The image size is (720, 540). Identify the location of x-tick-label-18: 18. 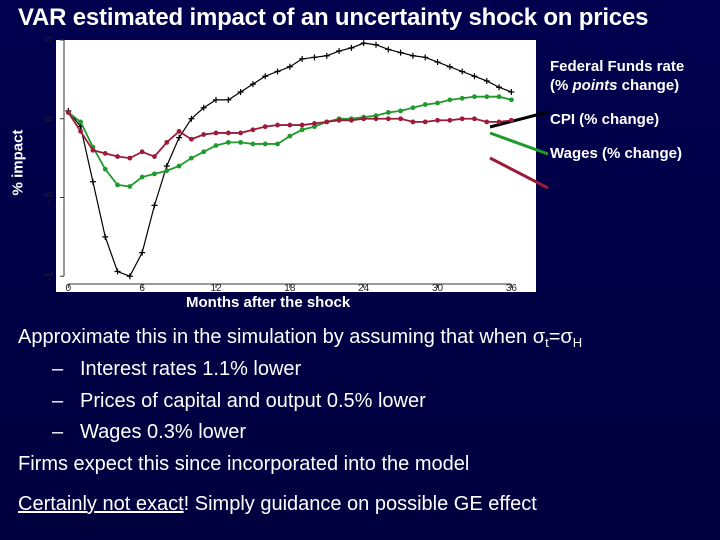
(290, 288).